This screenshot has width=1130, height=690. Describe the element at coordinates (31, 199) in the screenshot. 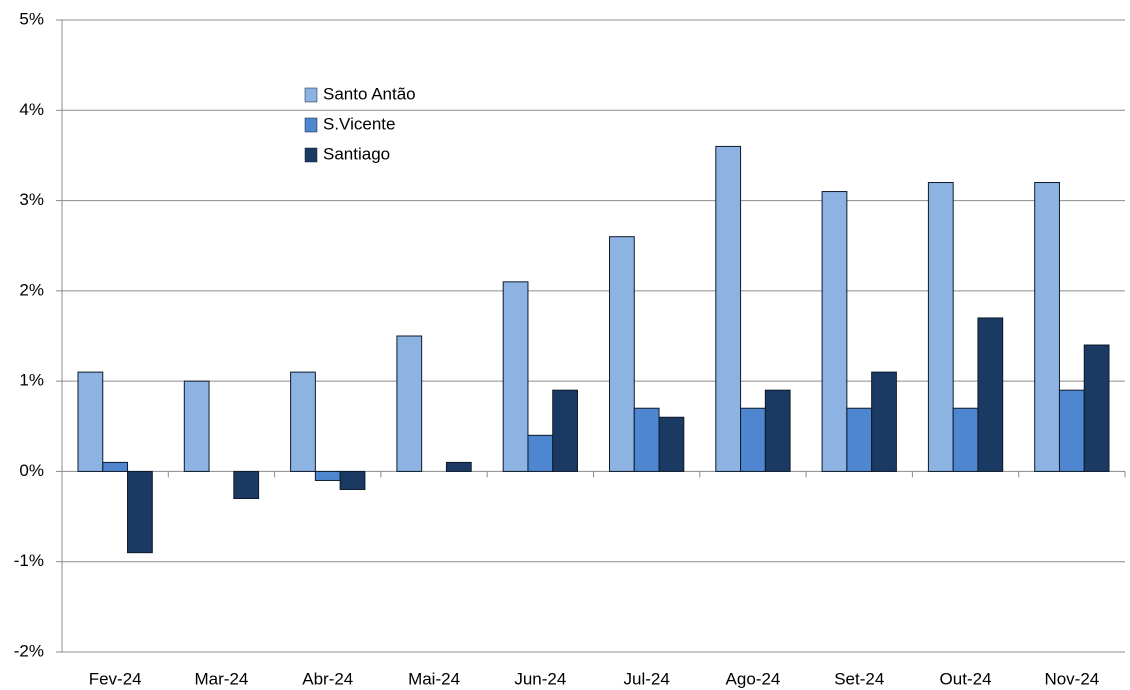

I see `y-tick-label: 3%` at that location.